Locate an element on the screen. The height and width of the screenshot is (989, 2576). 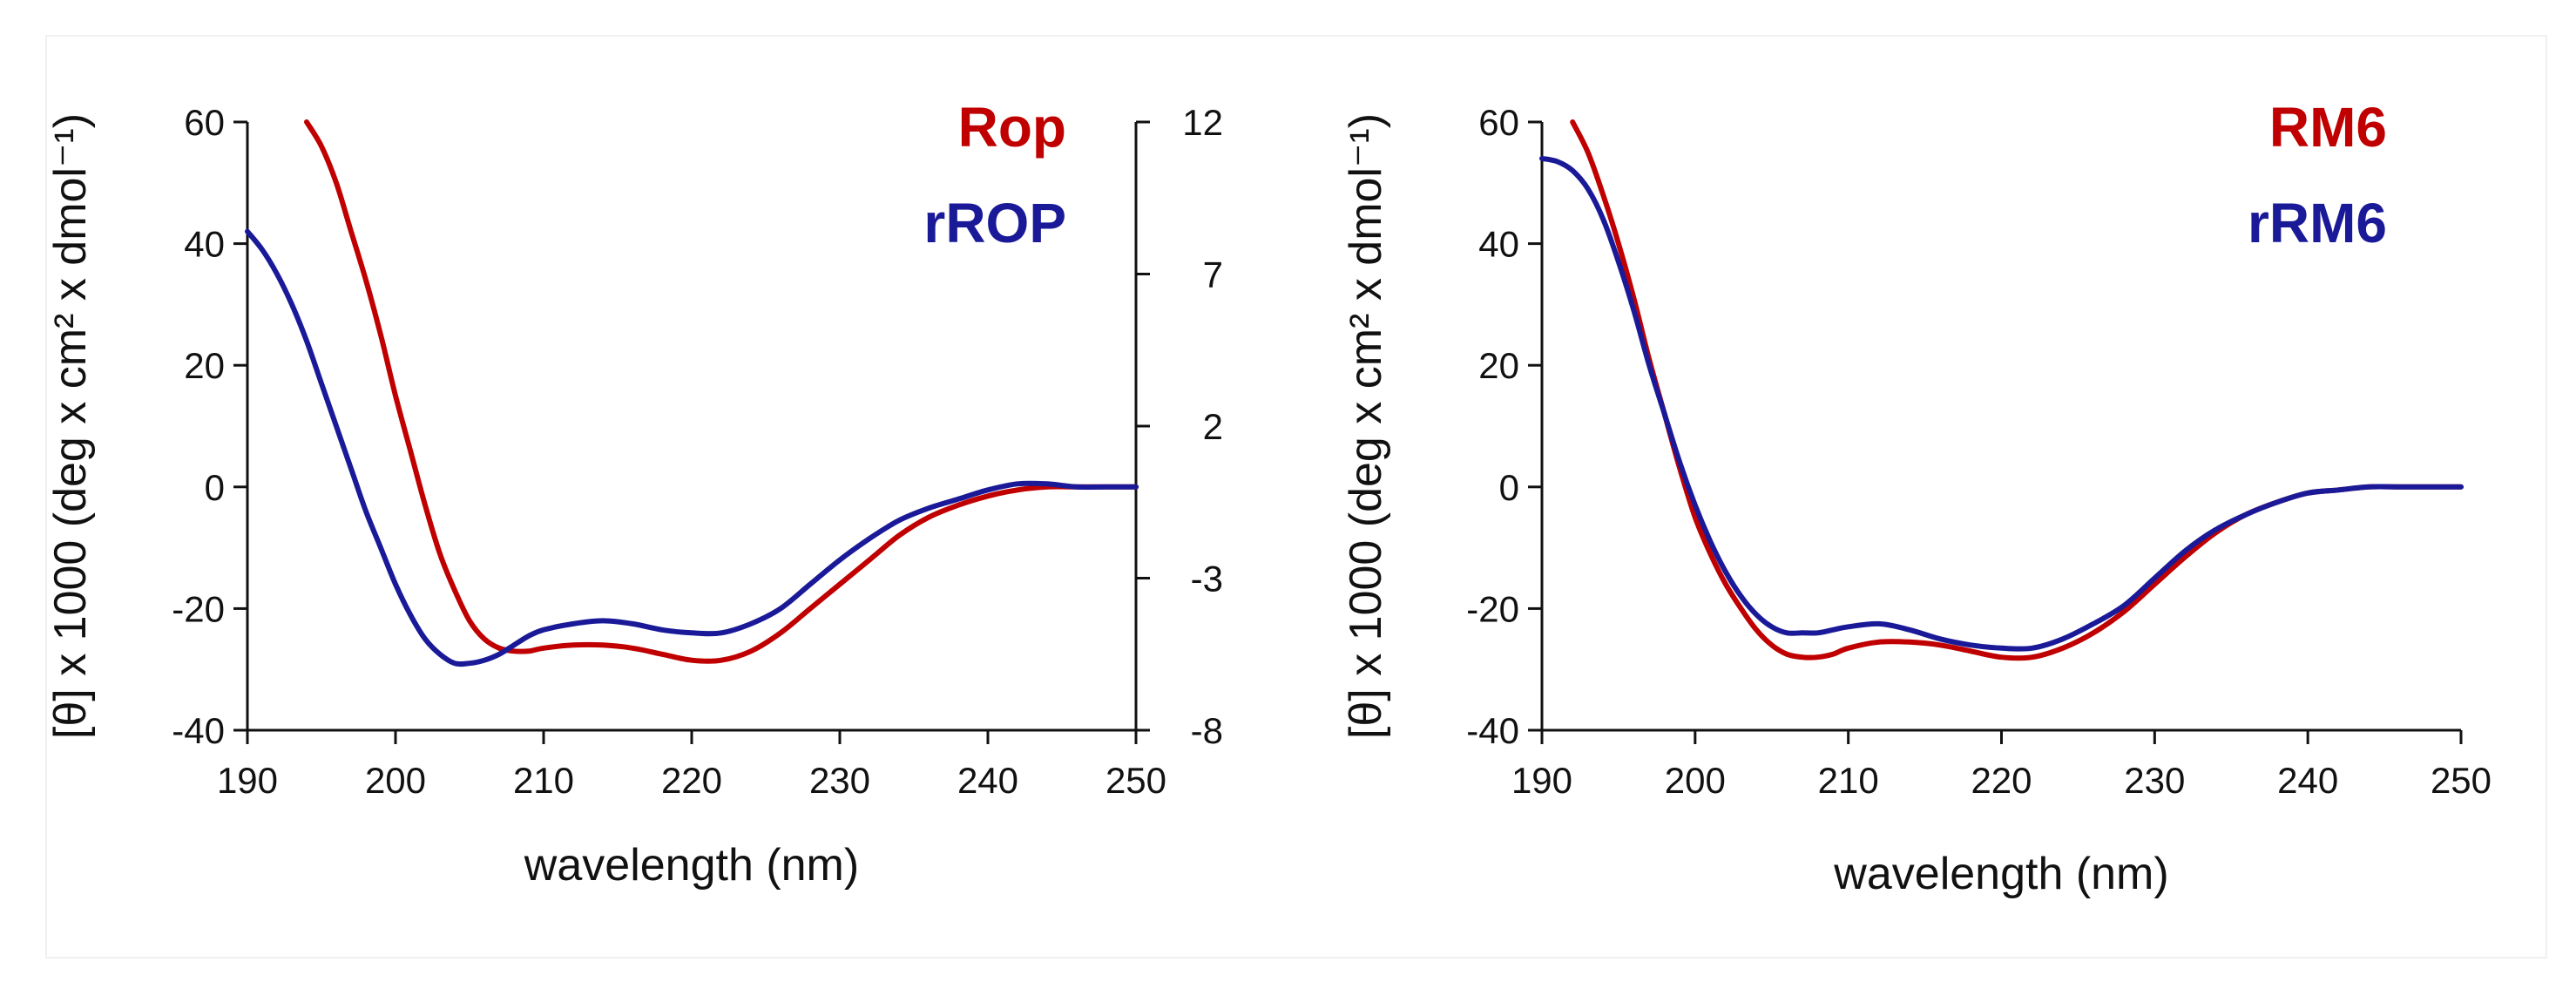
legend-entry-rm6: RM6 is located at coordinates (2328, 127).